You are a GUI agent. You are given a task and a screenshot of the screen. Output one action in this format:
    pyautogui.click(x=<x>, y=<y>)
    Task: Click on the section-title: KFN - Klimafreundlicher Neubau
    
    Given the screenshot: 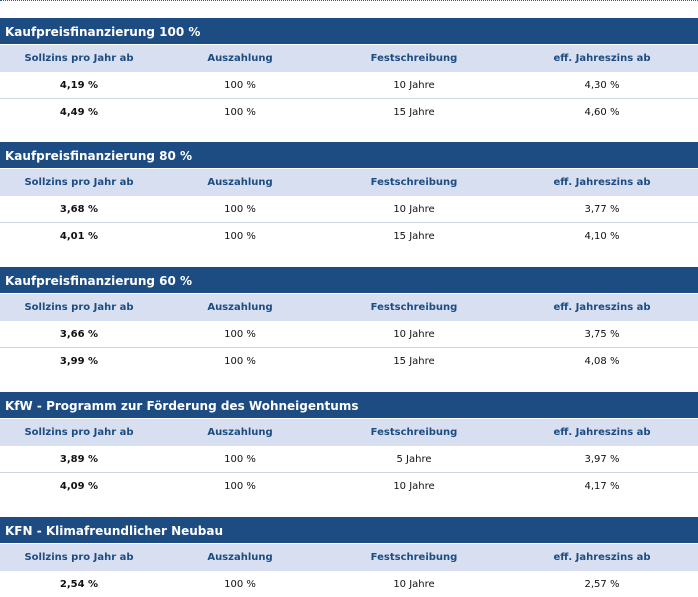 What is the action you would take?
    pyautogui.click(x=349, y=530)
    